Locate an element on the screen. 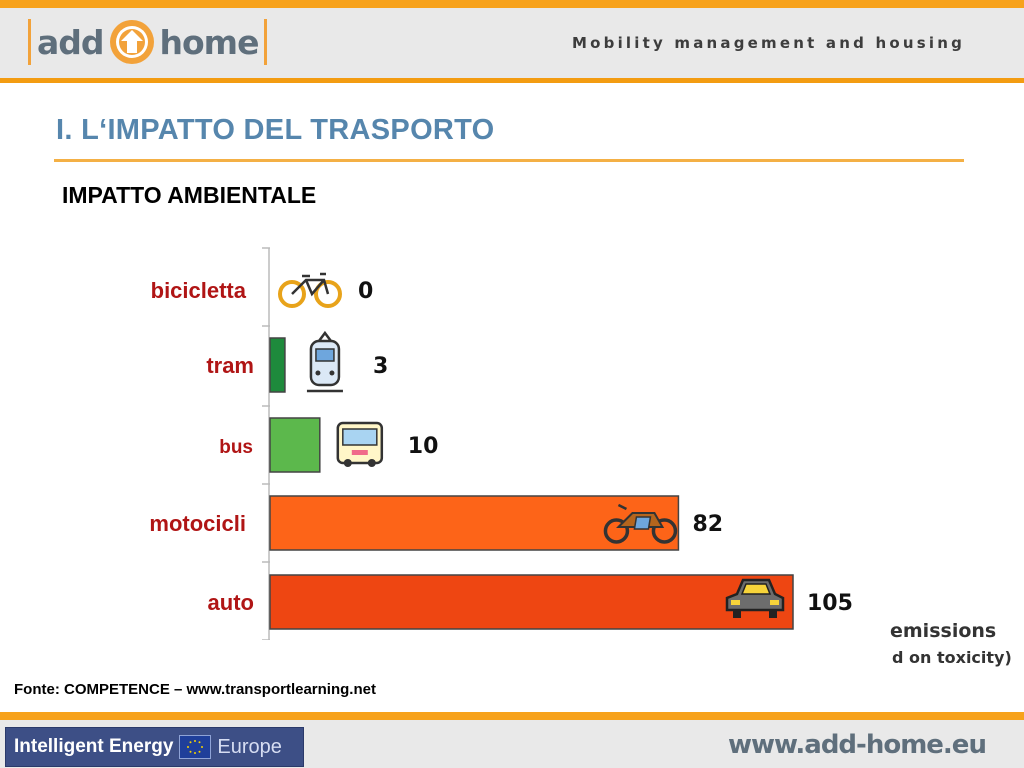 The width and height of the screenshot is (1024, 768). logo-word-home: home is located at coordinates (209, 42).